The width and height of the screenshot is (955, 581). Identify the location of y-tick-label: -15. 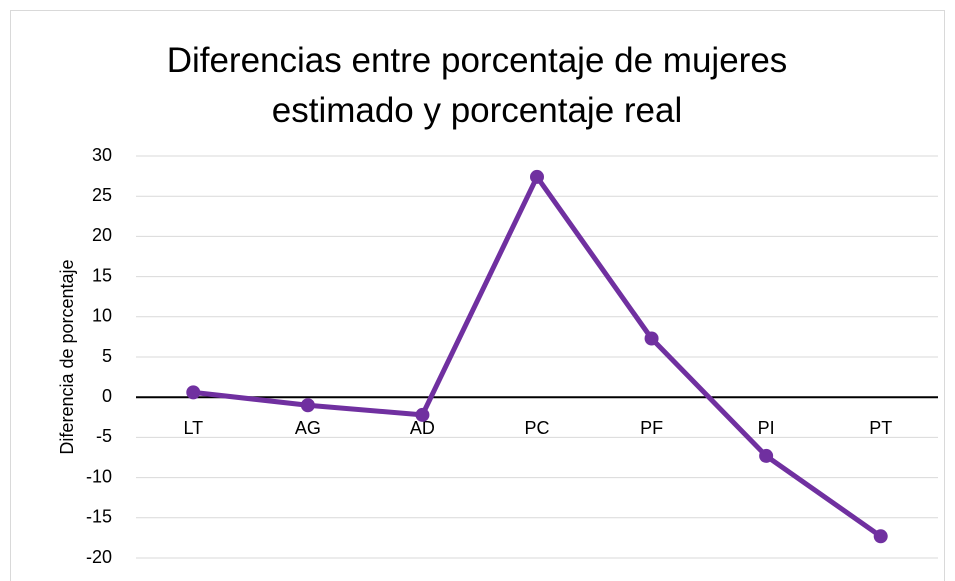
(99, 517).